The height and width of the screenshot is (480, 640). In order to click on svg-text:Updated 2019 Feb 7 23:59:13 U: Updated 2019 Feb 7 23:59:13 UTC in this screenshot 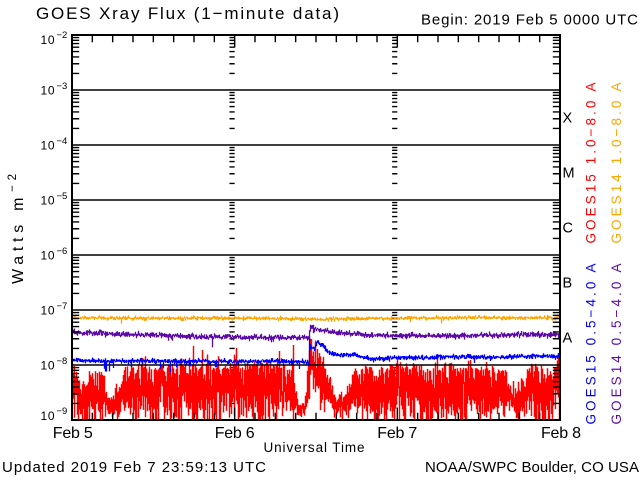, I will do `click(134, 467)`.